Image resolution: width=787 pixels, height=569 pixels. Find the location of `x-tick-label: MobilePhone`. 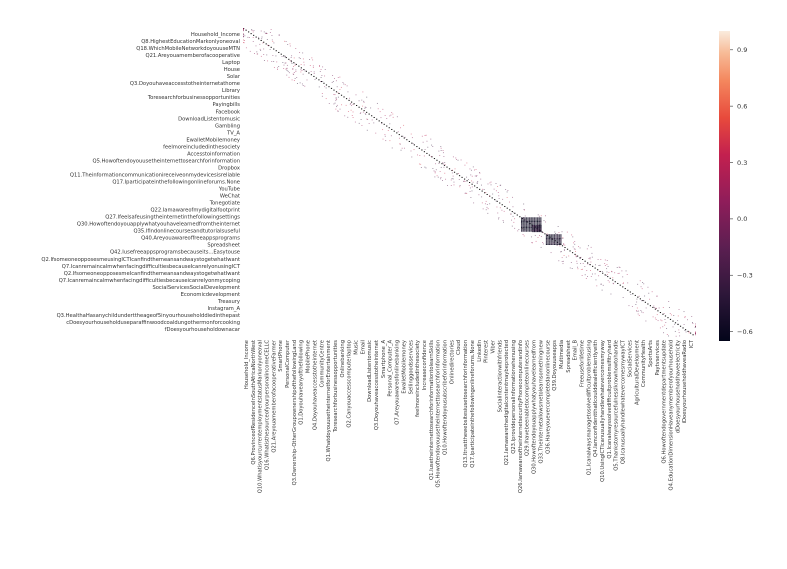

x-tick-label: MobilePhone is located at coordinates (309, 356).